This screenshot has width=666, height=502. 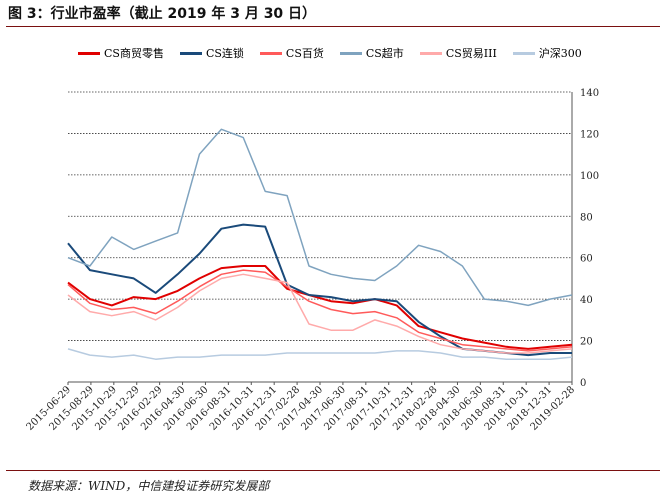 I want to click on legend-item: CS超市, so click(x=371, y=53).